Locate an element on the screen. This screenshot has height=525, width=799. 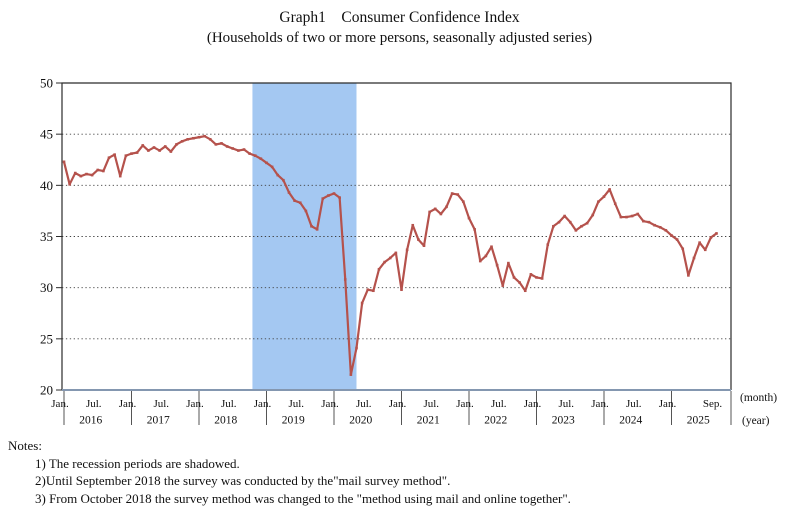
y-tick-label-45: 45 is located at coordinates (46, 134).